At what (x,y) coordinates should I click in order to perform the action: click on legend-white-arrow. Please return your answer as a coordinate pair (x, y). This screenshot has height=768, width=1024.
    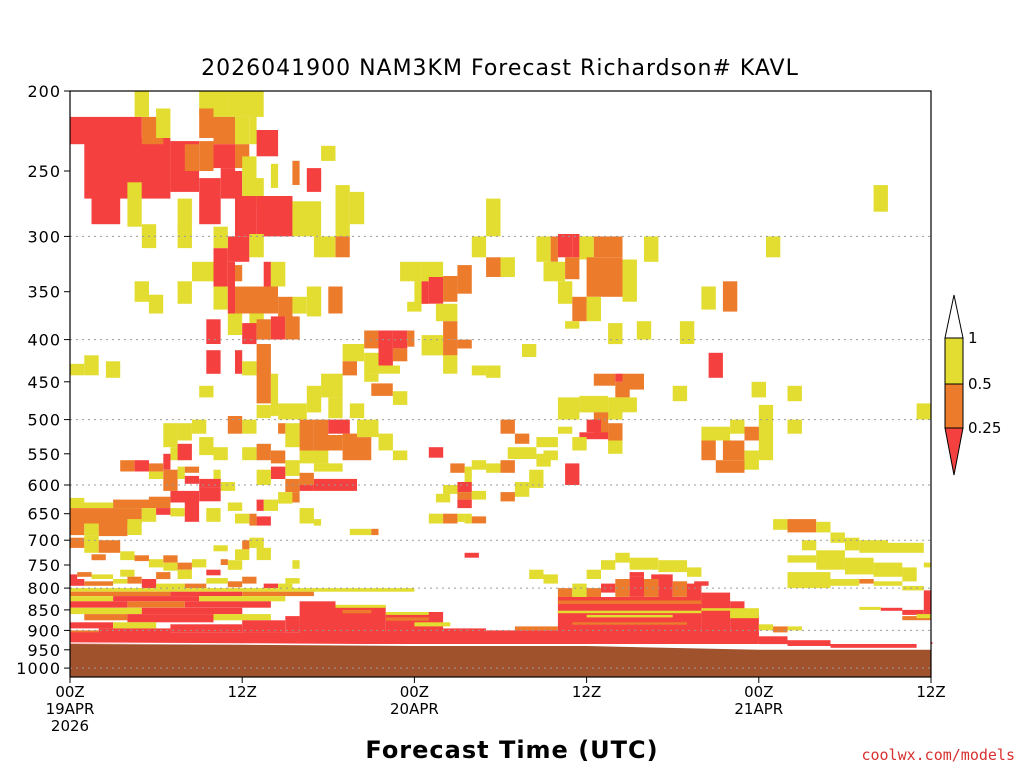
    Looking at the image, I should click on (954, 316).